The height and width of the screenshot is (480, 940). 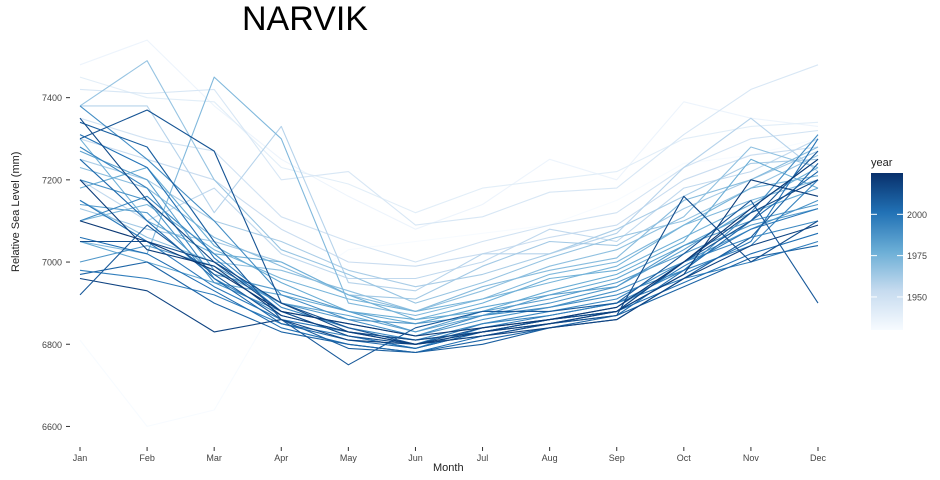 What do you see at coordinates (281, 458) in the screenshot?
I see `x-tick-label: Apr` at bounding box center [281, 458].